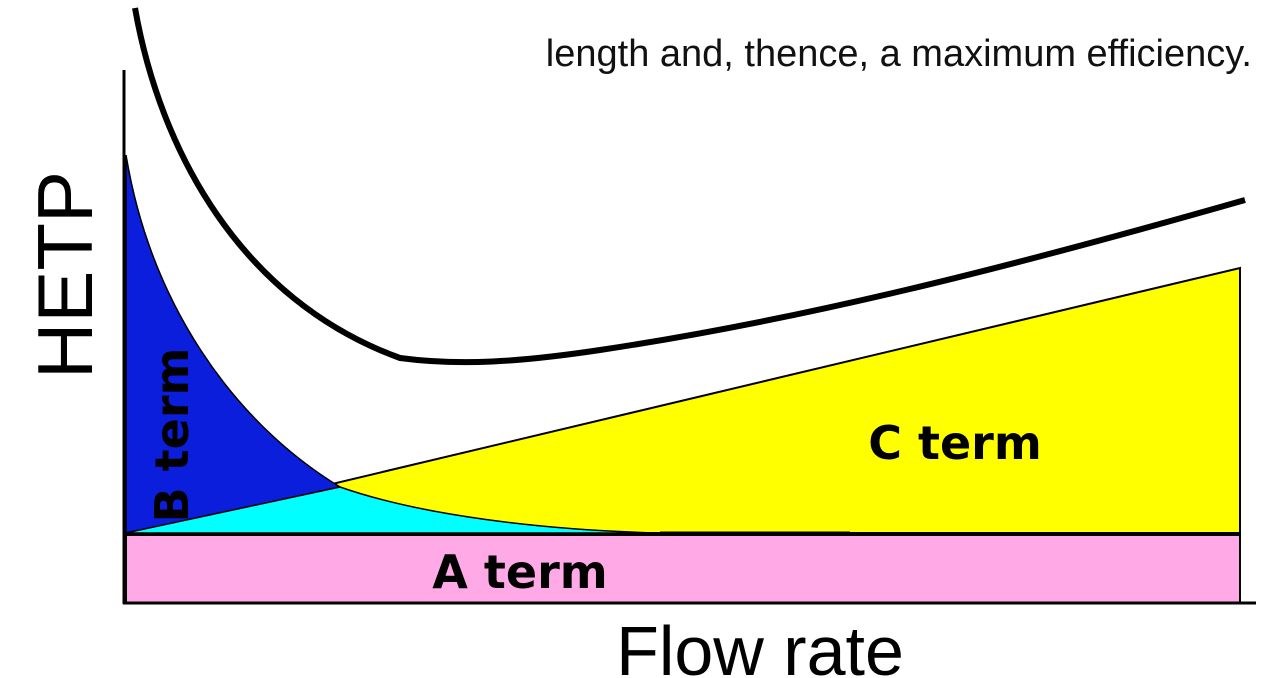  I want to click on x-axis-label: Flow rate, so click(760, 645).